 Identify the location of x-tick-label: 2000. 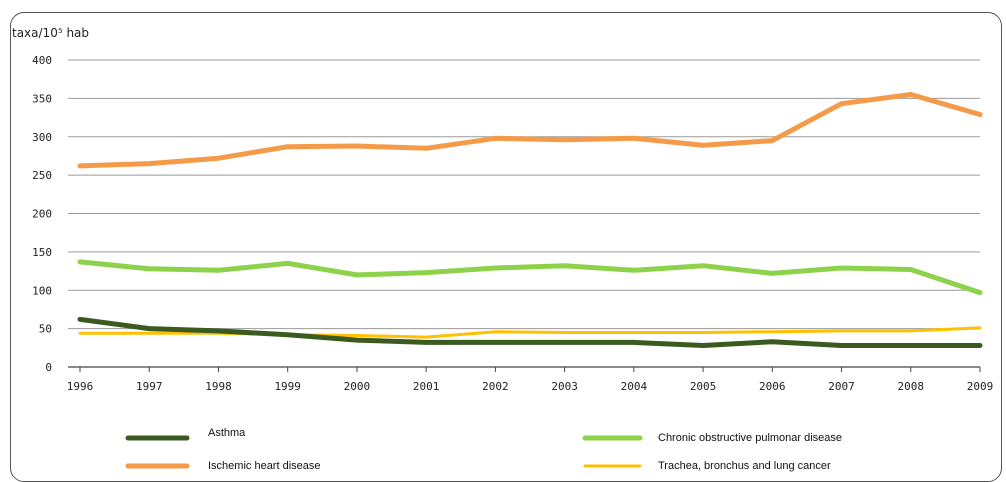
(357, 386).